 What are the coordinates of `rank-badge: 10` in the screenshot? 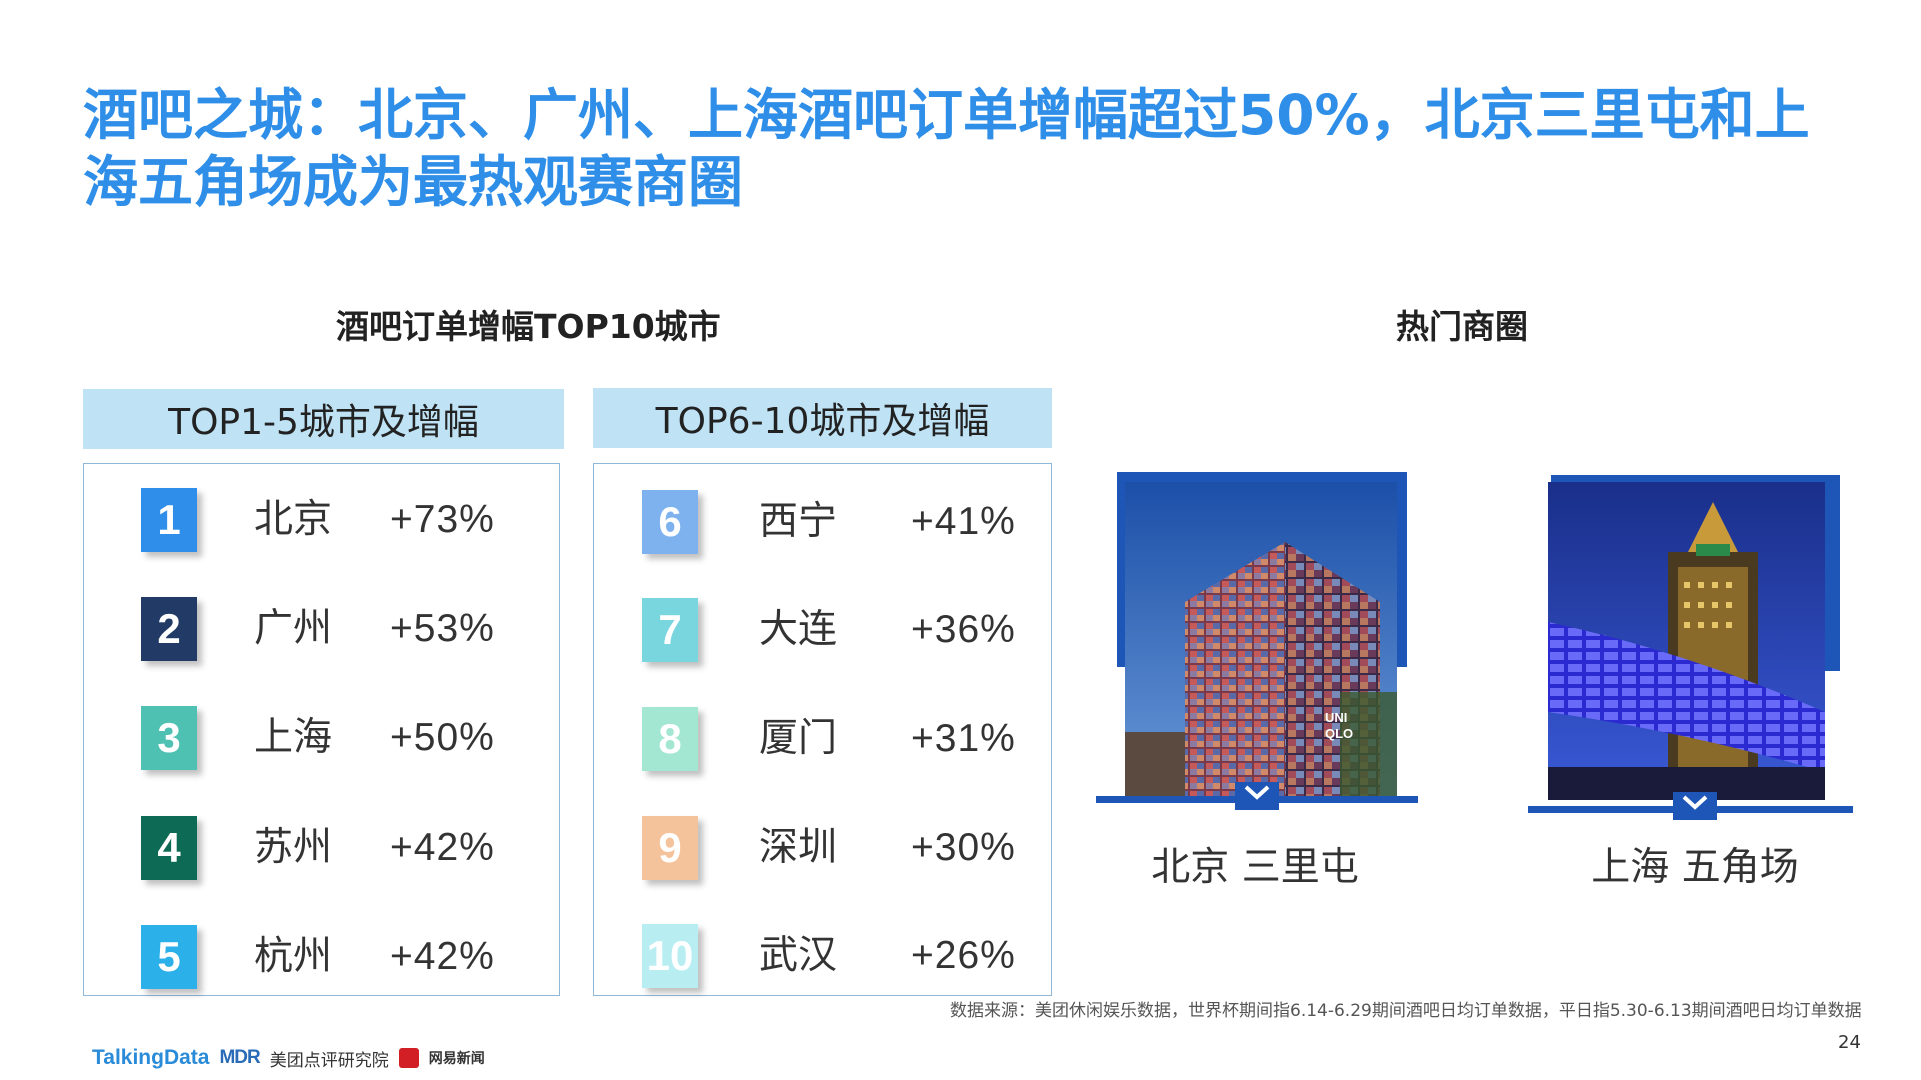 It's located at (670, 956).